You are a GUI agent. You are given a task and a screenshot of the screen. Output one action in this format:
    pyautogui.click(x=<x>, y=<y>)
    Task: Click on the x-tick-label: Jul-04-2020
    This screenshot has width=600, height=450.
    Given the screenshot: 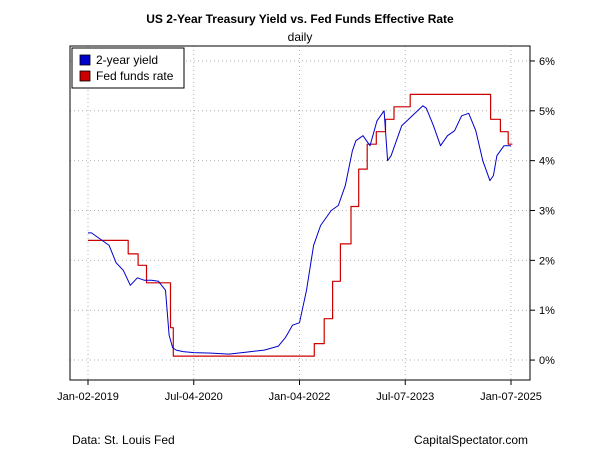 What is the action you would take?
    pyautogui.click(x=194, y=397)
    